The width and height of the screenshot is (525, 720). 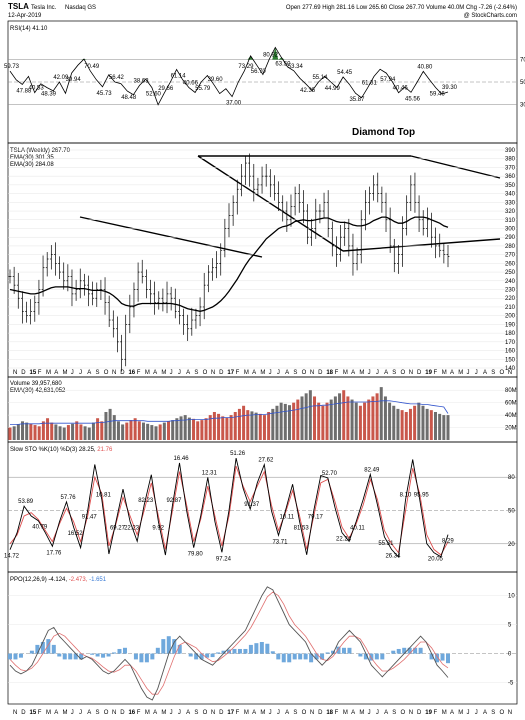 What do you see at coordinates (510, 177) in the screenshot?
I see `price-tick-360: 360` at bounding box center [510, 177].